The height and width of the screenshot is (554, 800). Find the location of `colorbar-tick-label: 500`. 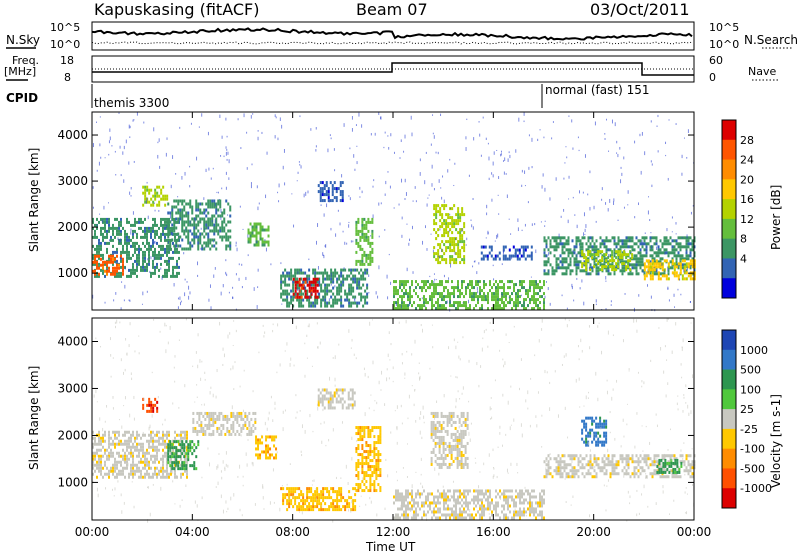

colorbar-tick-label: 500 is located at coordinates (750, 370).